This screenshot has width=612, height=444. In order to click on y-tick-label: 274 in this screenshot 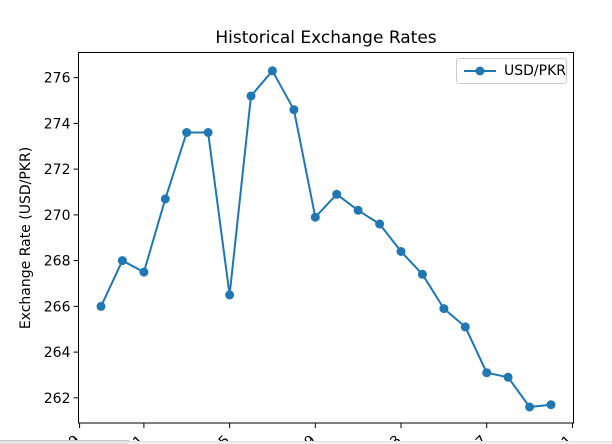, I will do `click(57, 124)`.